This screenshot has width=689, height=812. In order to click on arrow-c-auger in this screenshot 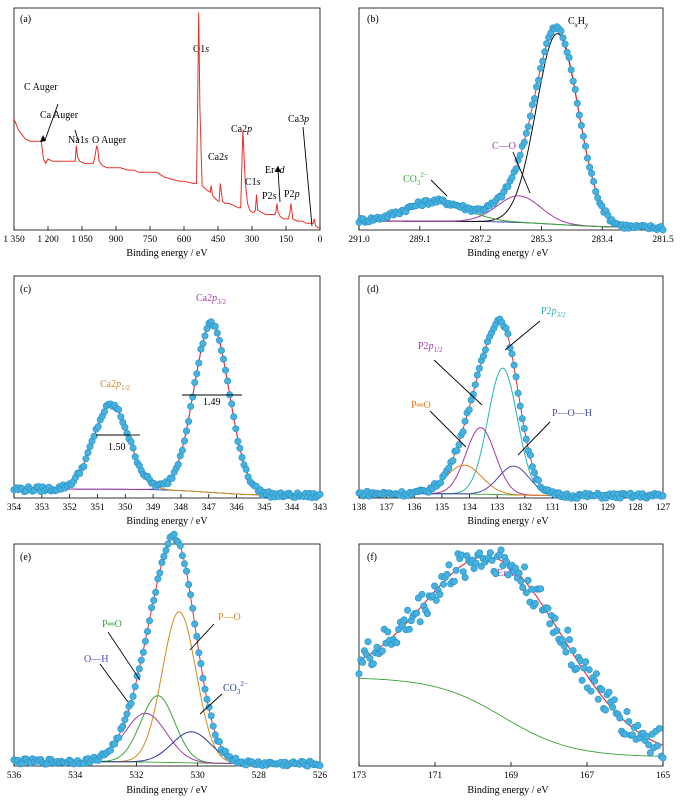, I will do `click(51, 122)`.